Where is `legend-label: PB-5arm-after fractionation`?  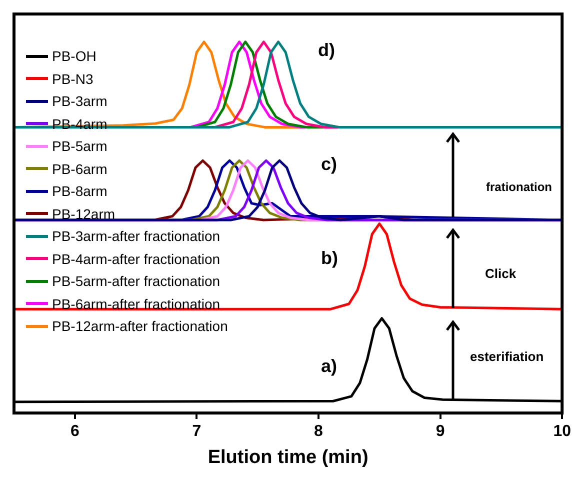 legend-label: PB-5arm-after fractionation is located at coordinates (136, 281).